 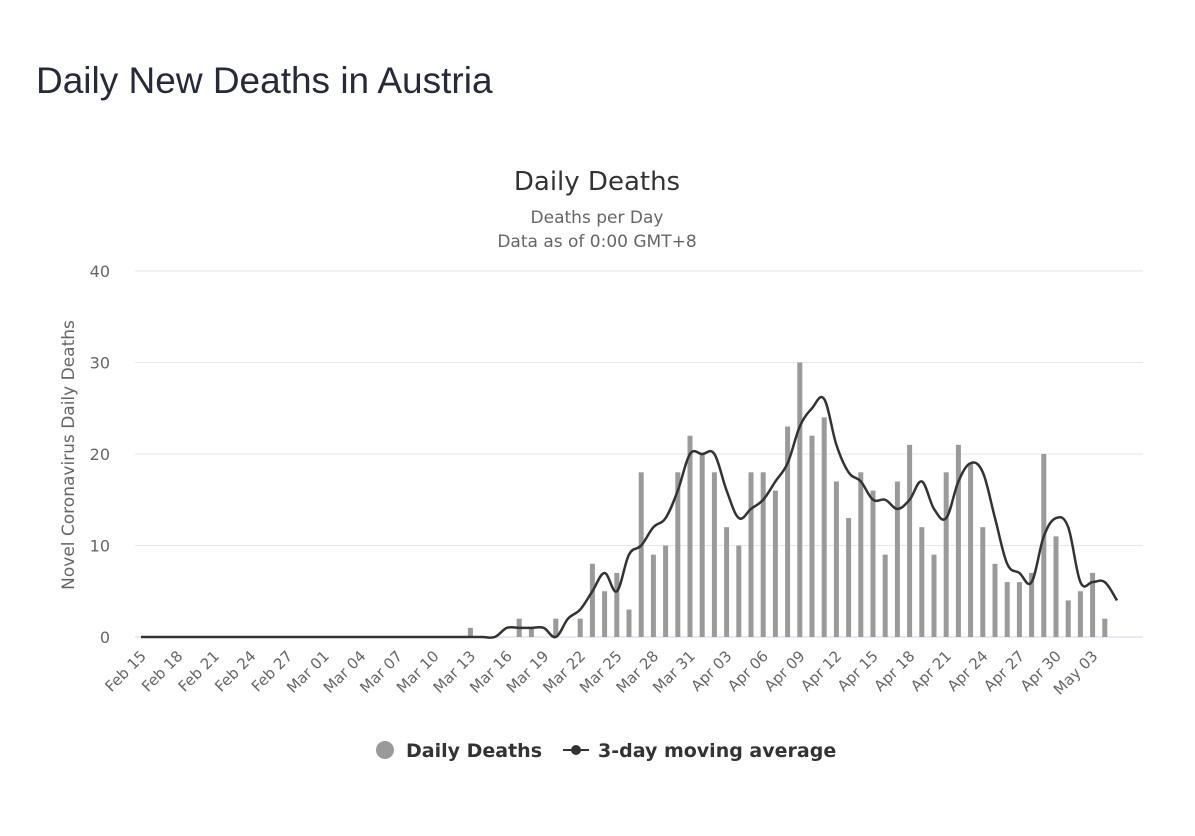 What do you see at coordinates (69, 455) in the screenshot?
I see `y-axis-label: Novel Coronavirus Daily Deaths` at bounding box center [69, 455].